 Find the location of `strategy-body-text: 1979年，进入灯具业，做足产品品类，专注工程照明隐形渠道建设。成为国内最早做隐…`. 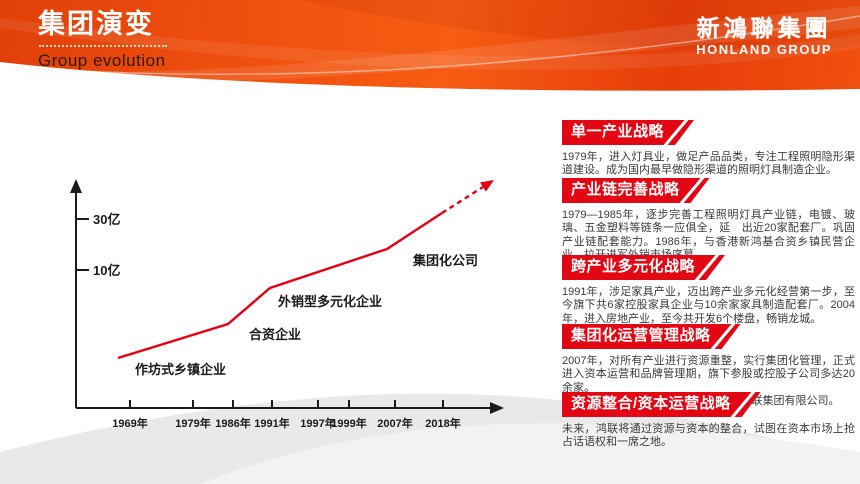

strategy-body-text: 1979年，进入灯具业，做足产品品类，专注工程照明隐形渠道建设。成为国内最早做隐… is located at coordinates (708, 164).